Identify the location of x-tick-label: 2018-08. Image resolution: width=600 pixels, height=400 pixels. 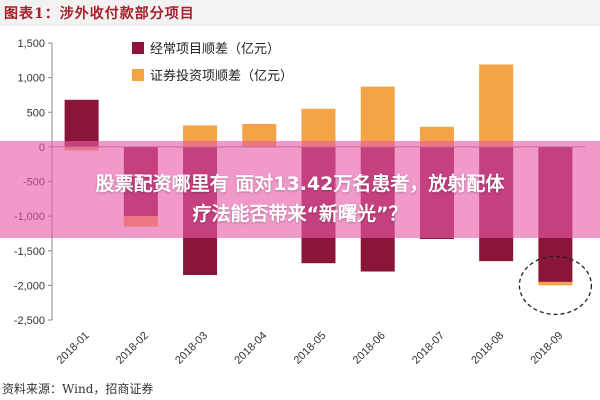
(487, 348).